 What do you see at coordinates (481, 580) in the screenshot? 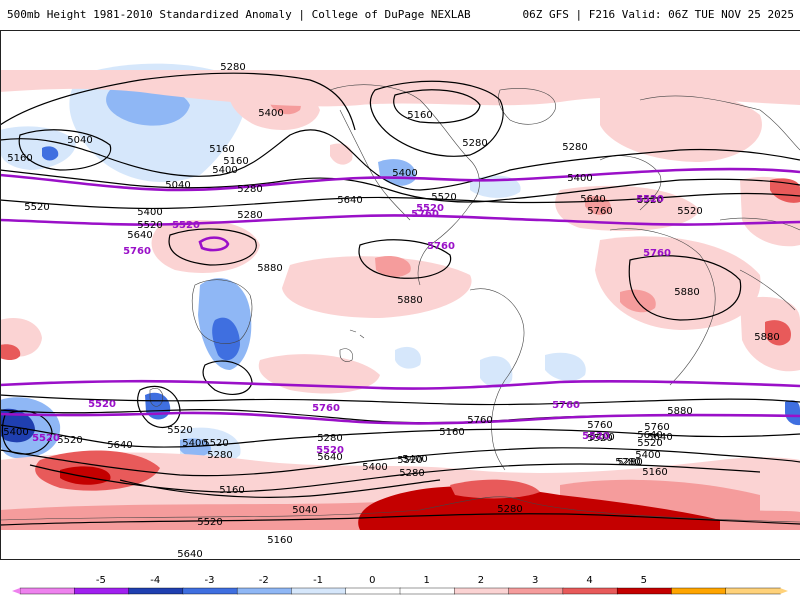
I see `colorbar-tick-label: 2` at bounding box center [481, 580].